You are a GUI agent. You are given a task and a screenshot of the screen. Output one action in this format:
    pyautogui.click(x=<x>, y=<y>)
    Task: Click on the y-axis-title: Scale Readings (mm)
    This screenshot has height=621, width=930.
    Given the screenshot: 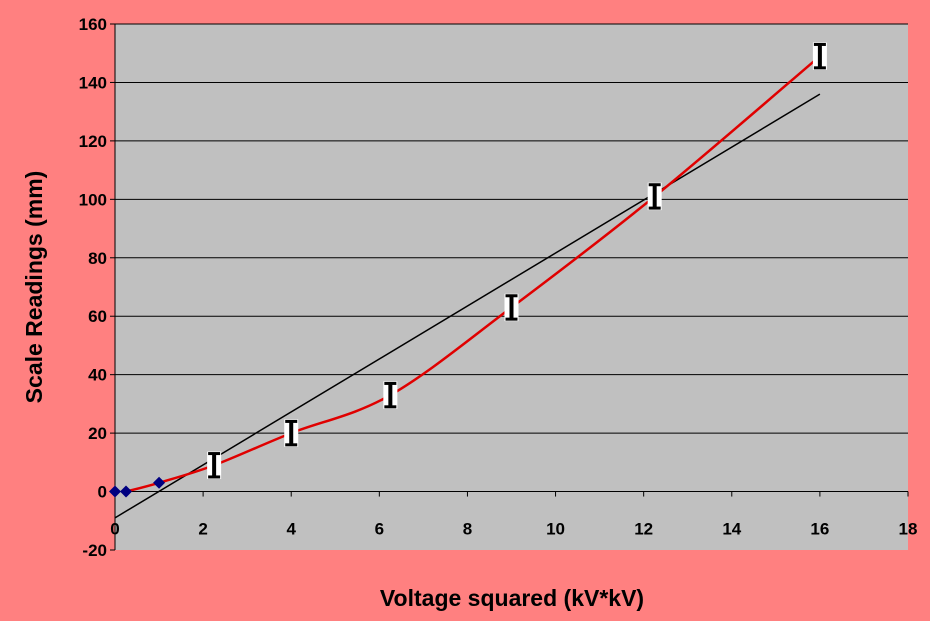 What is the action you would take?
    pyautogui.click(x=34, y=287)
    